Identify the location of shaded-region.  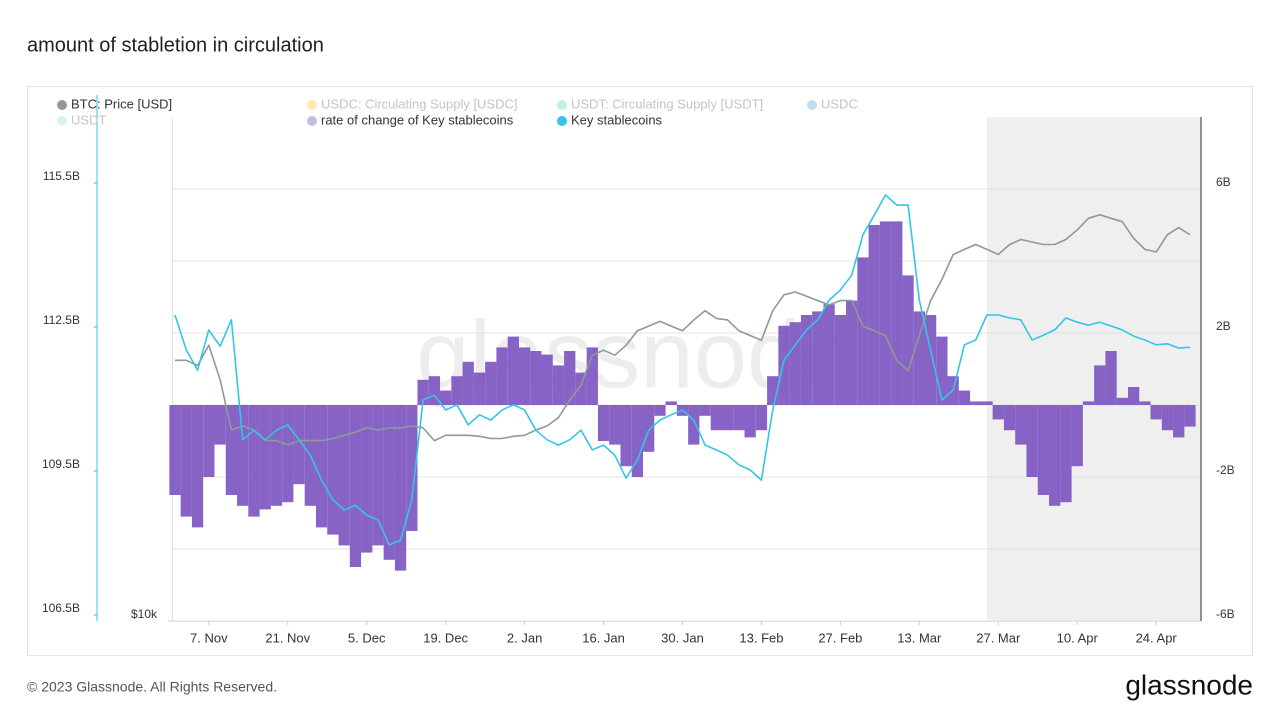
(1093, 369).